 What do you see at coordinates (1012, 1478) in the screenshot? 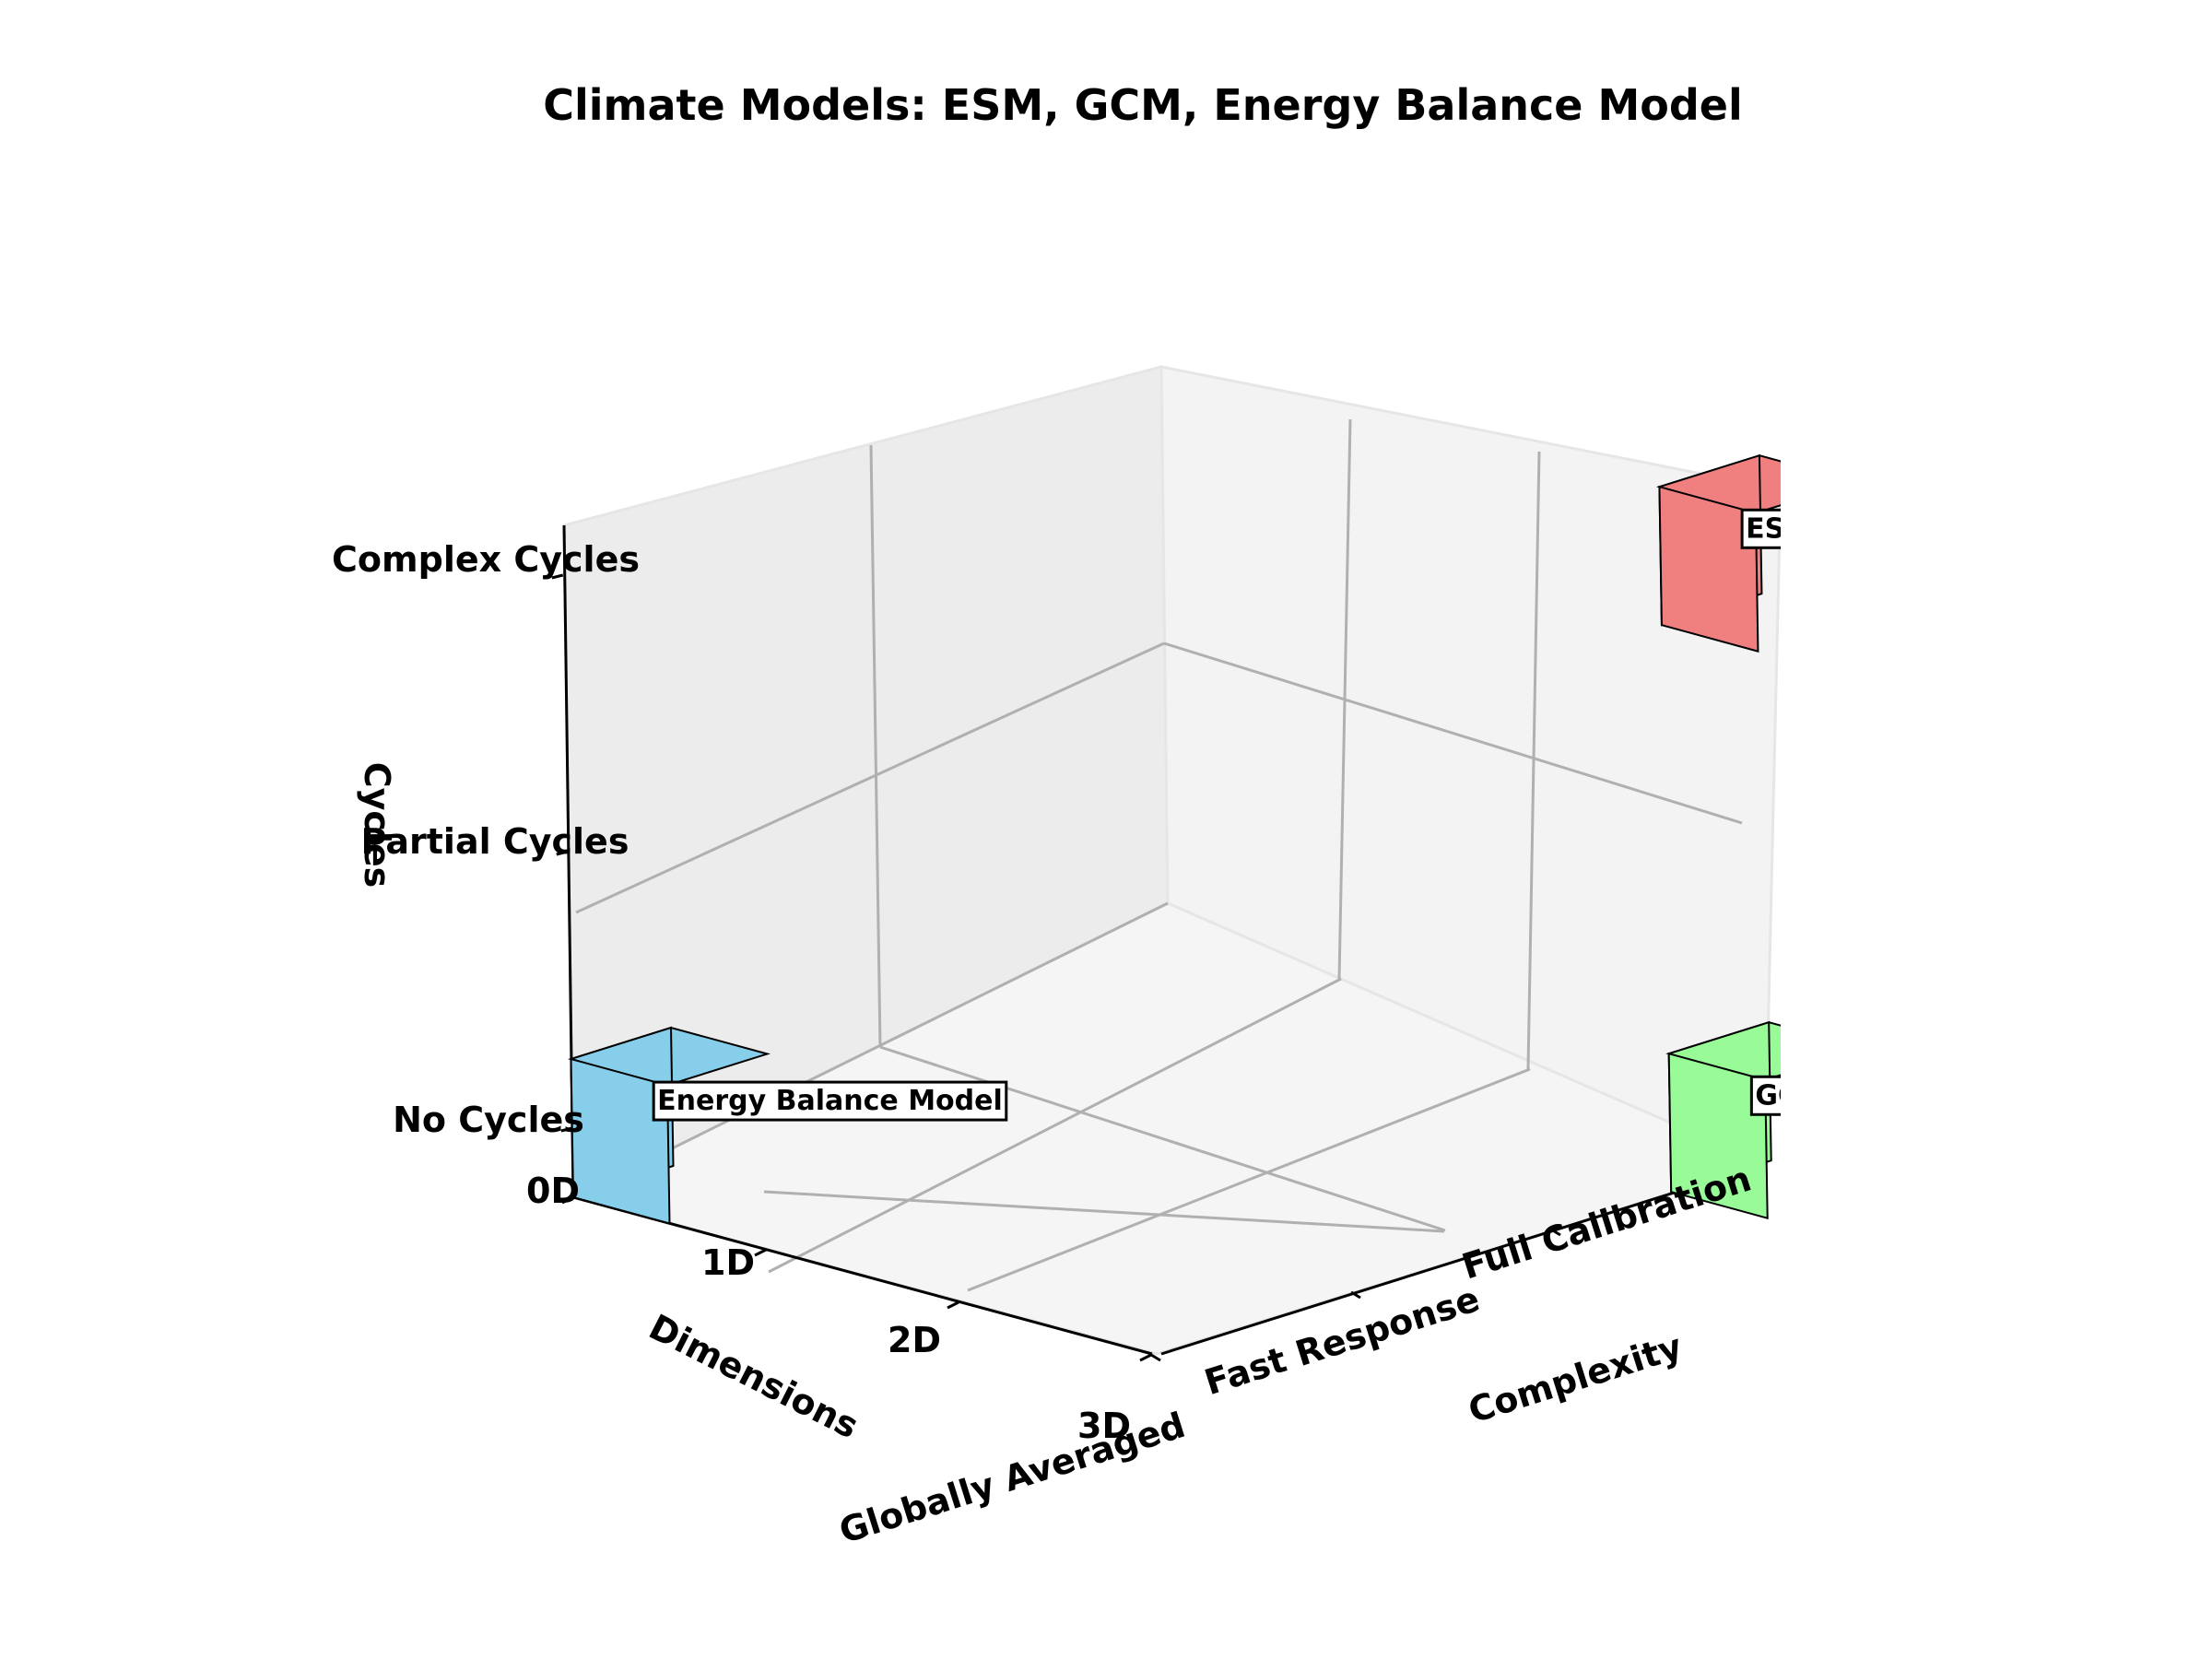
I see `y-tick-label: Globally Averaged` at bounding box center [1012, 1478].